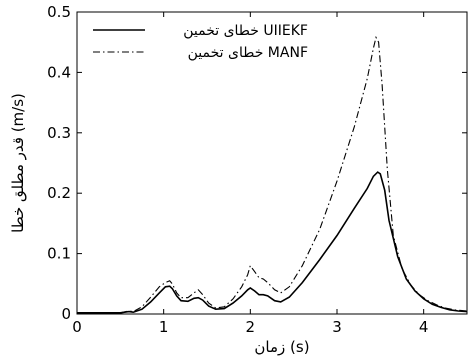  I want to click on legend-label-1: خطای تخمین UIIEKF, so click(245, 31).